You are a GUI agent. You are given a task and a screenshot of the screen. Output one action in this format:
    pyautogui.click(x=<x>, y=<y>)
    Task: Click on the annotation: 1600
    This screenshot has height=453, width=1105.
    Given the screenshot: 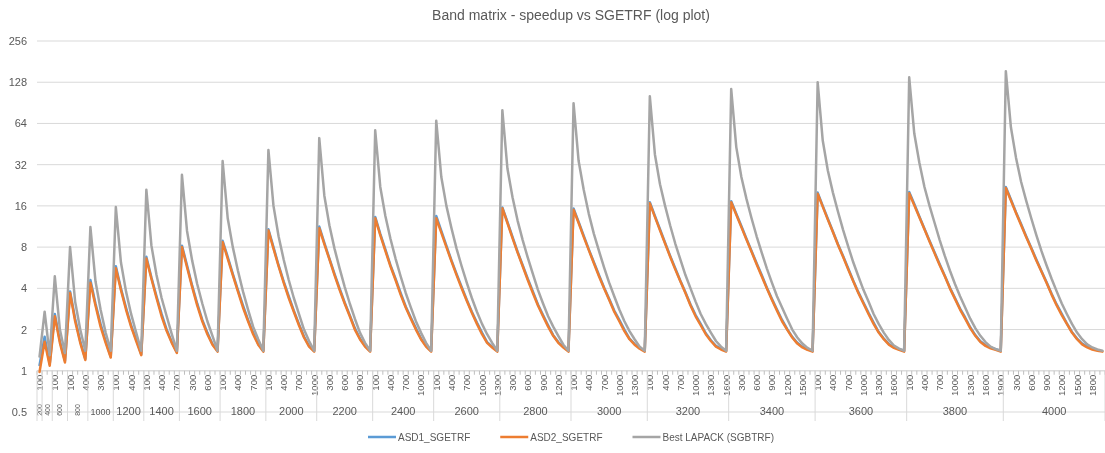 What is the action you would take?
    pyautogui.click(x=199, y=411)
    